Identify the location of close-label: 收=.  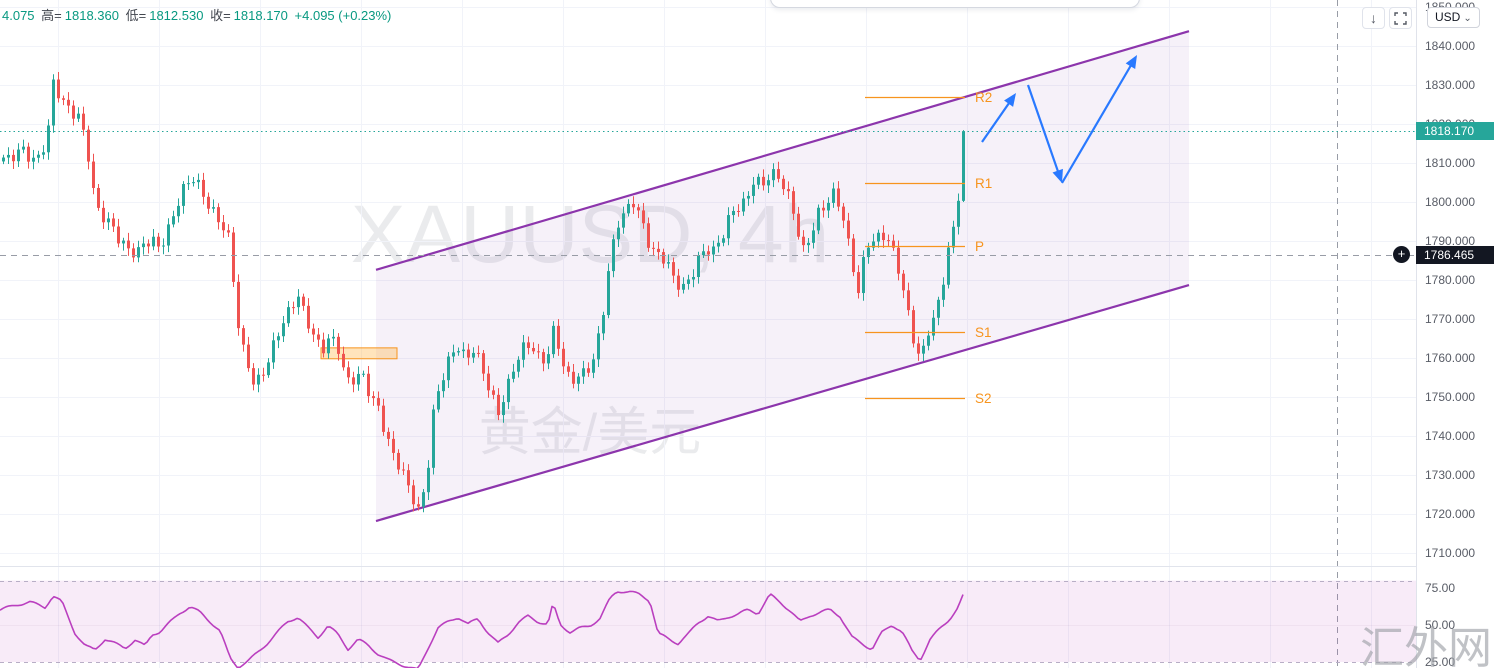
(220, 15).